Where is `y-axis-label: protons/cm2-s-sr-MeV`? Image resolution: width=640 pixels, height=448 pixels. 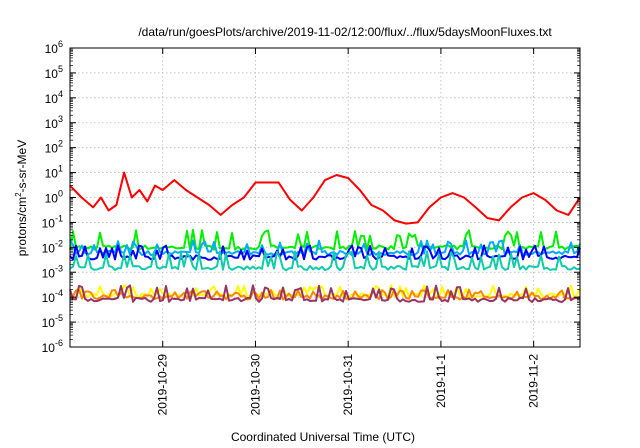
y-axis-label: protons/cm2-s-sr-MeV is located at coordinates (21, 198).